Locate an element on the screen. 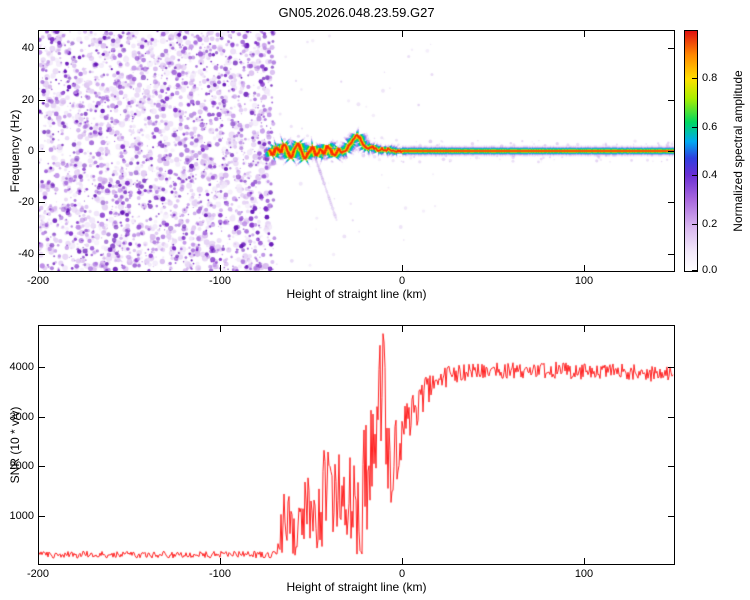 The image size is (750, 600). snr-xlabel: Height of straight line (km) is located at coordinates (356, 587).